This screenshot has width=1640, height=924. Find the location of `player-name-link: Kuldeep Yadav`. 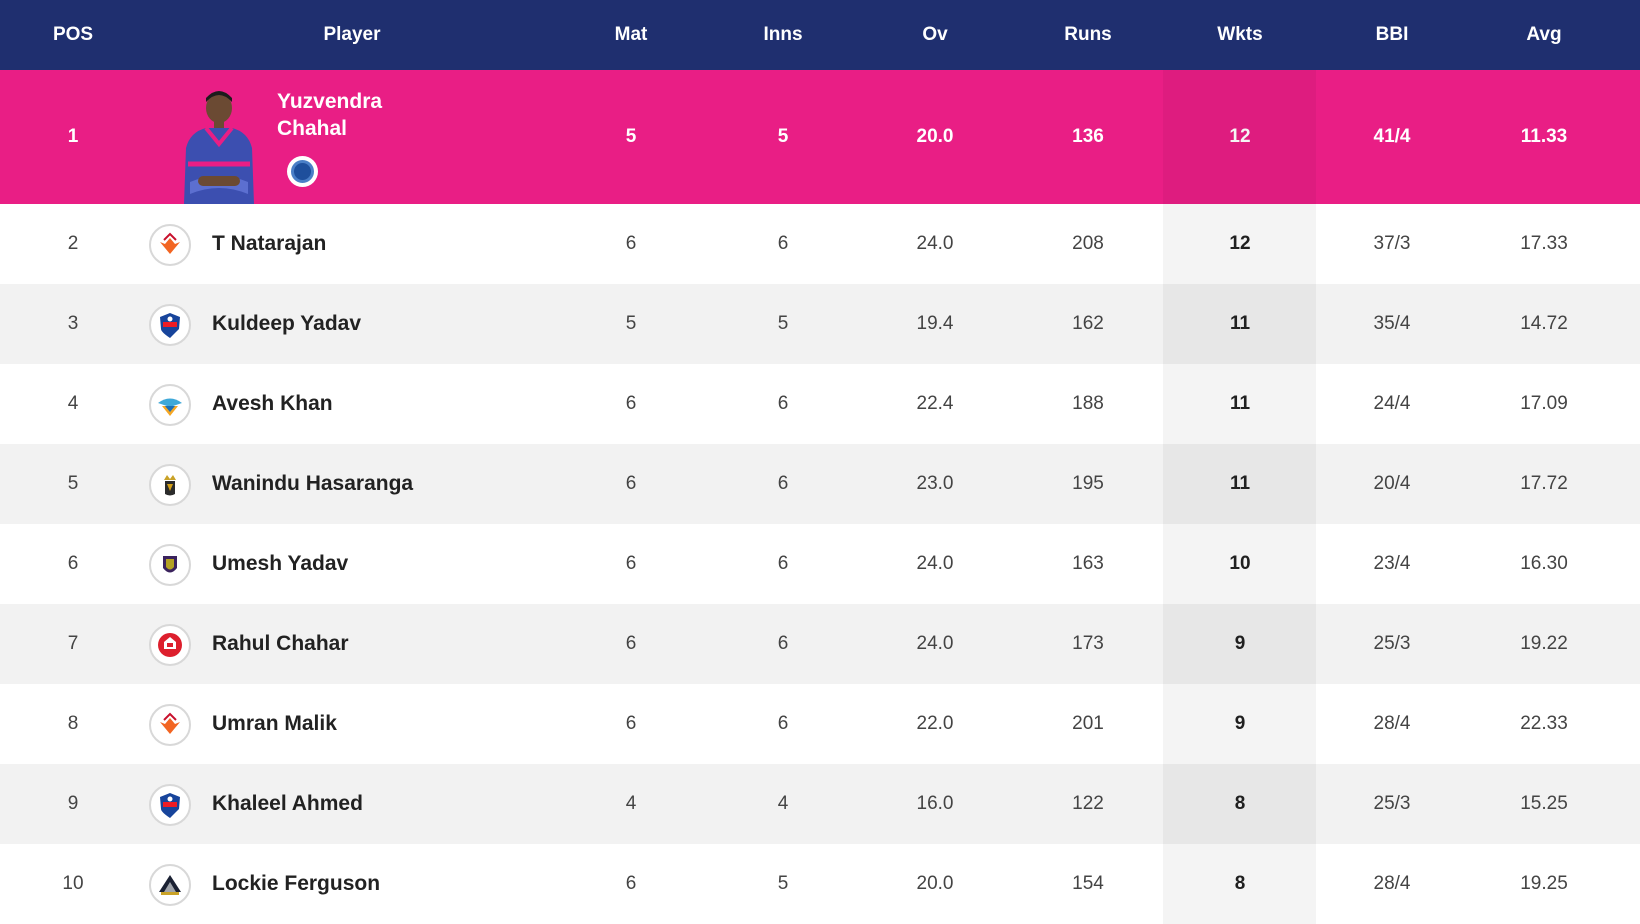

player-name-link: Kuldeep Yadav is located at coordinates (287, 323).